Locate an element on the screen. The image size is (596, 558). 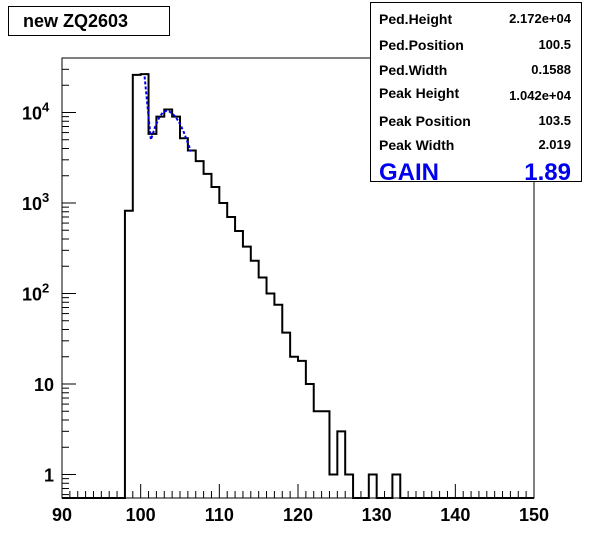
x-tick-labels: 90 100 110 120 130 140 150 is located at coordinates (300, 515).